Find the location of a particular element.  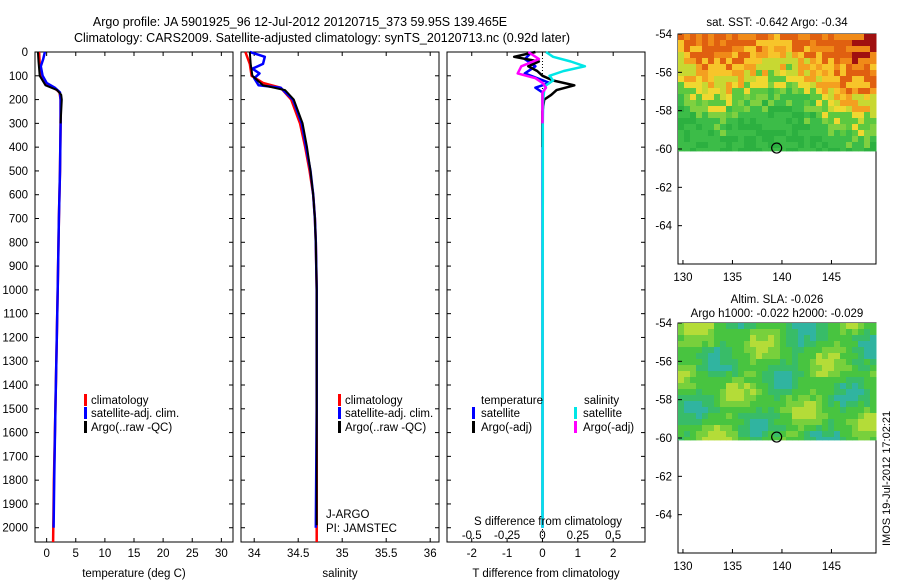

lon-tick-label: 140 is located at coordinates (781, 278).